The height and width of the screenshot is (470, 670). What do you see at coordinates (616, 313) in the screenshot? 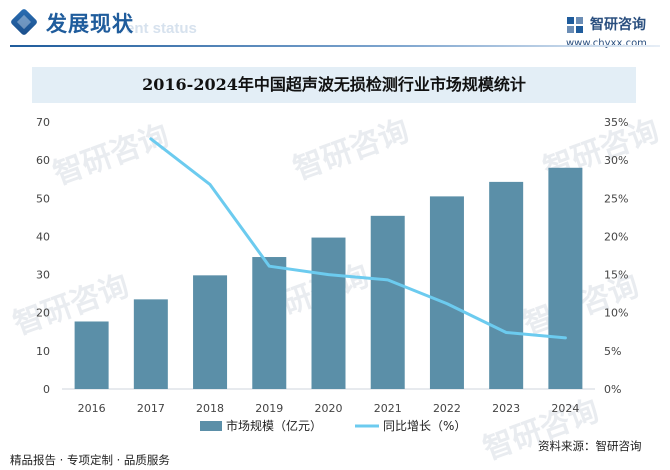
I see `y-right-tick-label: 10%` at bounding box center [616, 313].